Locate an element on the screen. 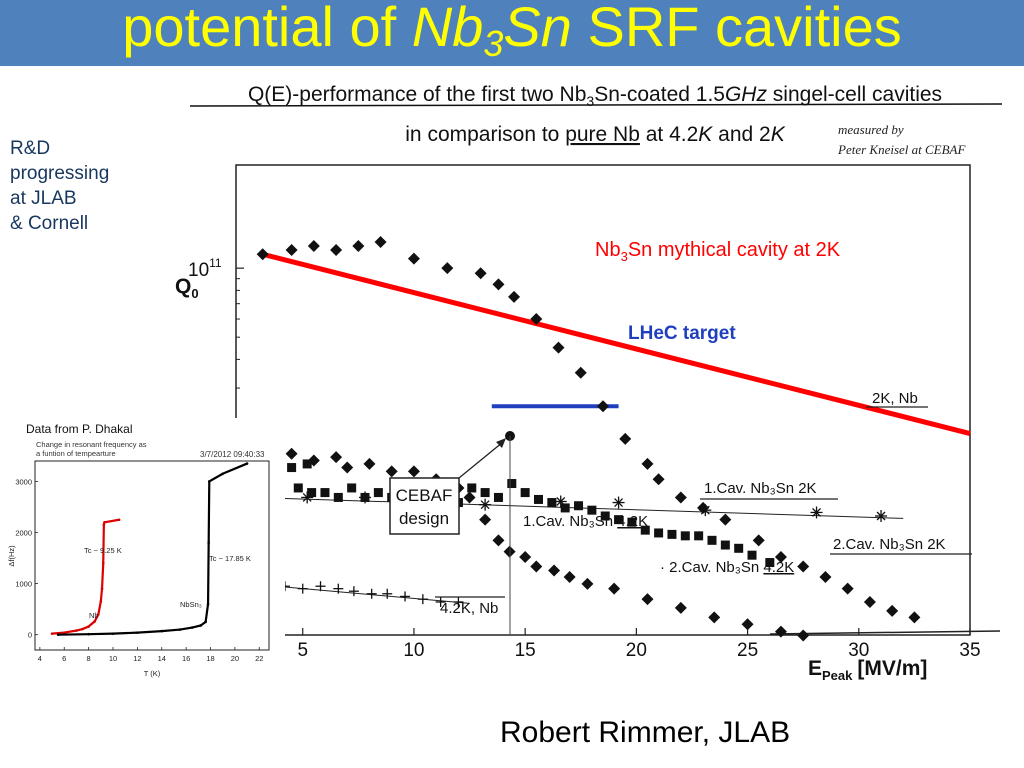 The width and height of the screenshot is (1024, 768). inset-x-tick-label: 10 is located at coordinates (113, 658).